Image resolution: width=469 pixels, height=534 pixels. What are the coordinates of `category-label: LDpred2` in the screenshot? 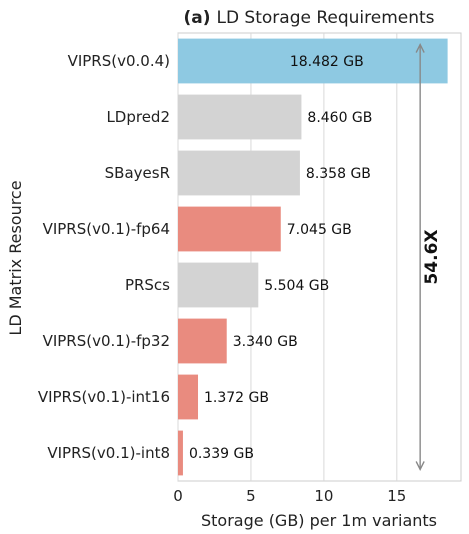 It's located at (138, 117).